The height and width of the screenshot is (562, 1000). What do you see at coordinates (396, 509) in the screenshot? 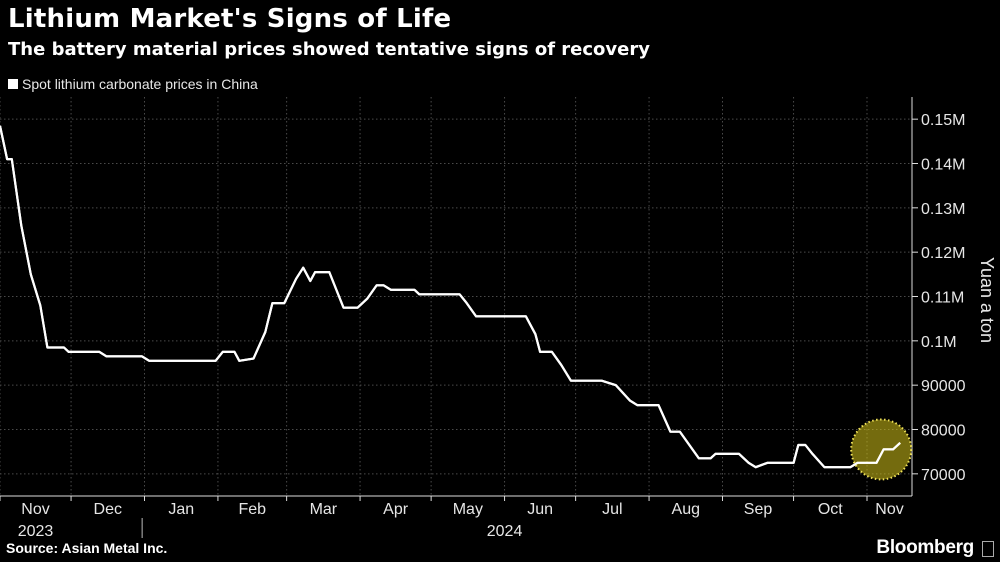
I see `x-tick-label: Apr` at bounding box center [396, 509].